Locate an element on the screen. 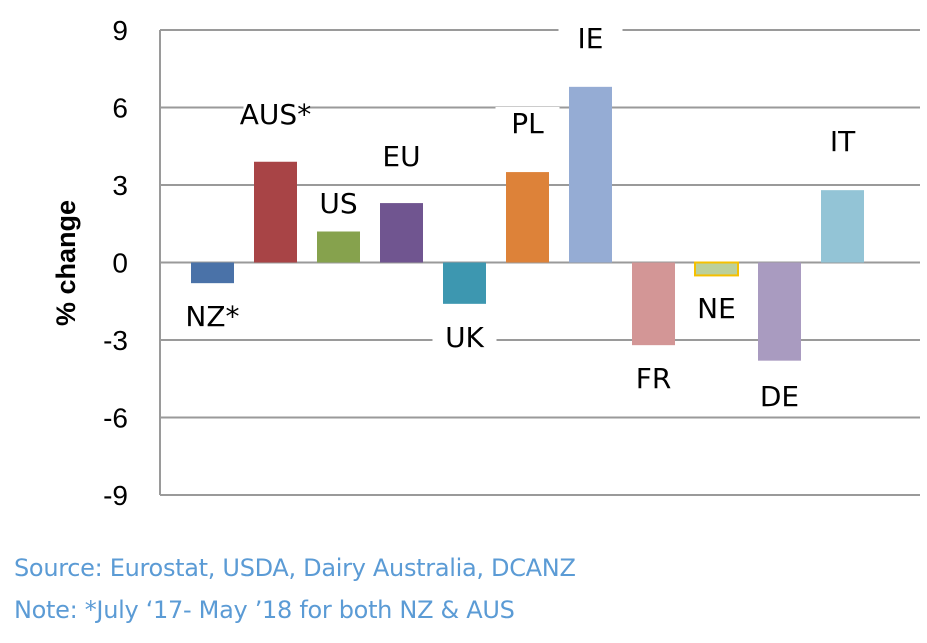 This screenshot has height=643, width=927. data-label: US is located at coordinates (338, 203).